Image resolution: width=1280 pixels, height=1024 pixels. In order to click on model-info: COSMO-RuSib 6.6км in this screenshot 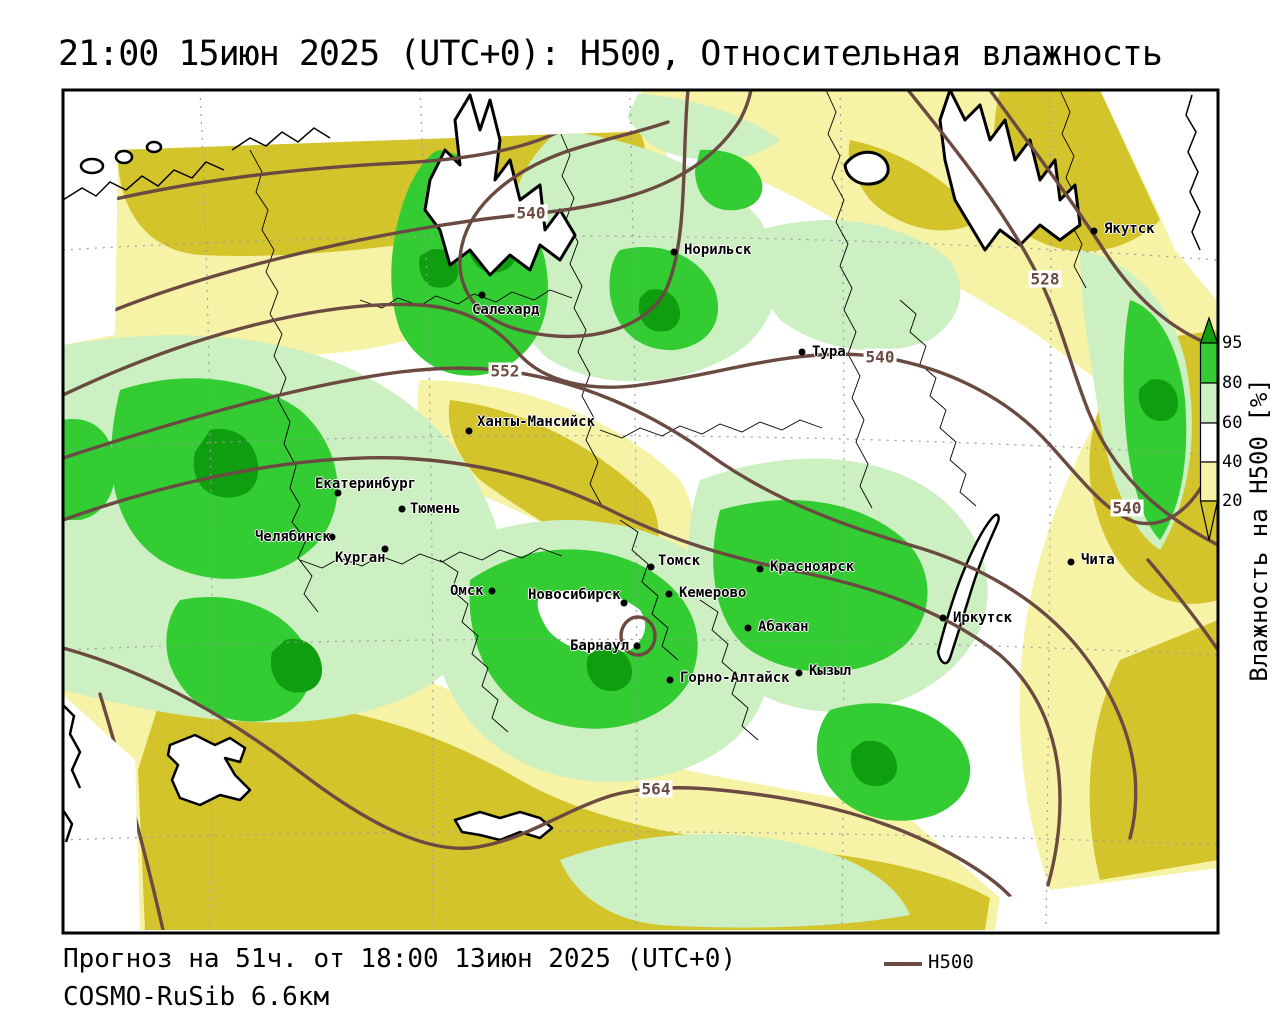, I will do `click(196, 997)`.